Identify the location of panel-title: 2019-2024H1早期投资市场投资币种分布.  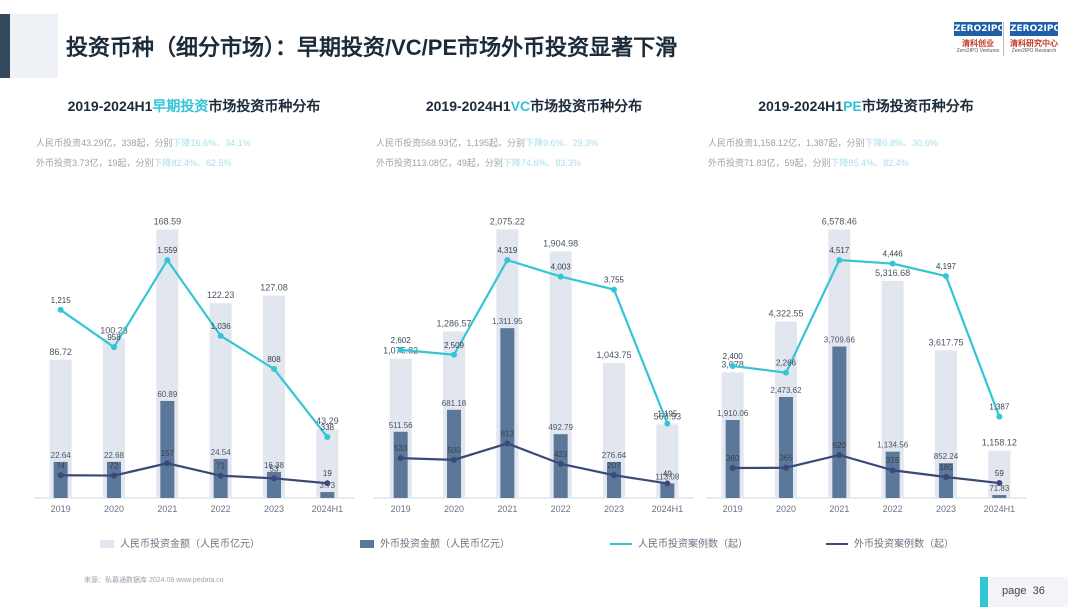
(194, 106).